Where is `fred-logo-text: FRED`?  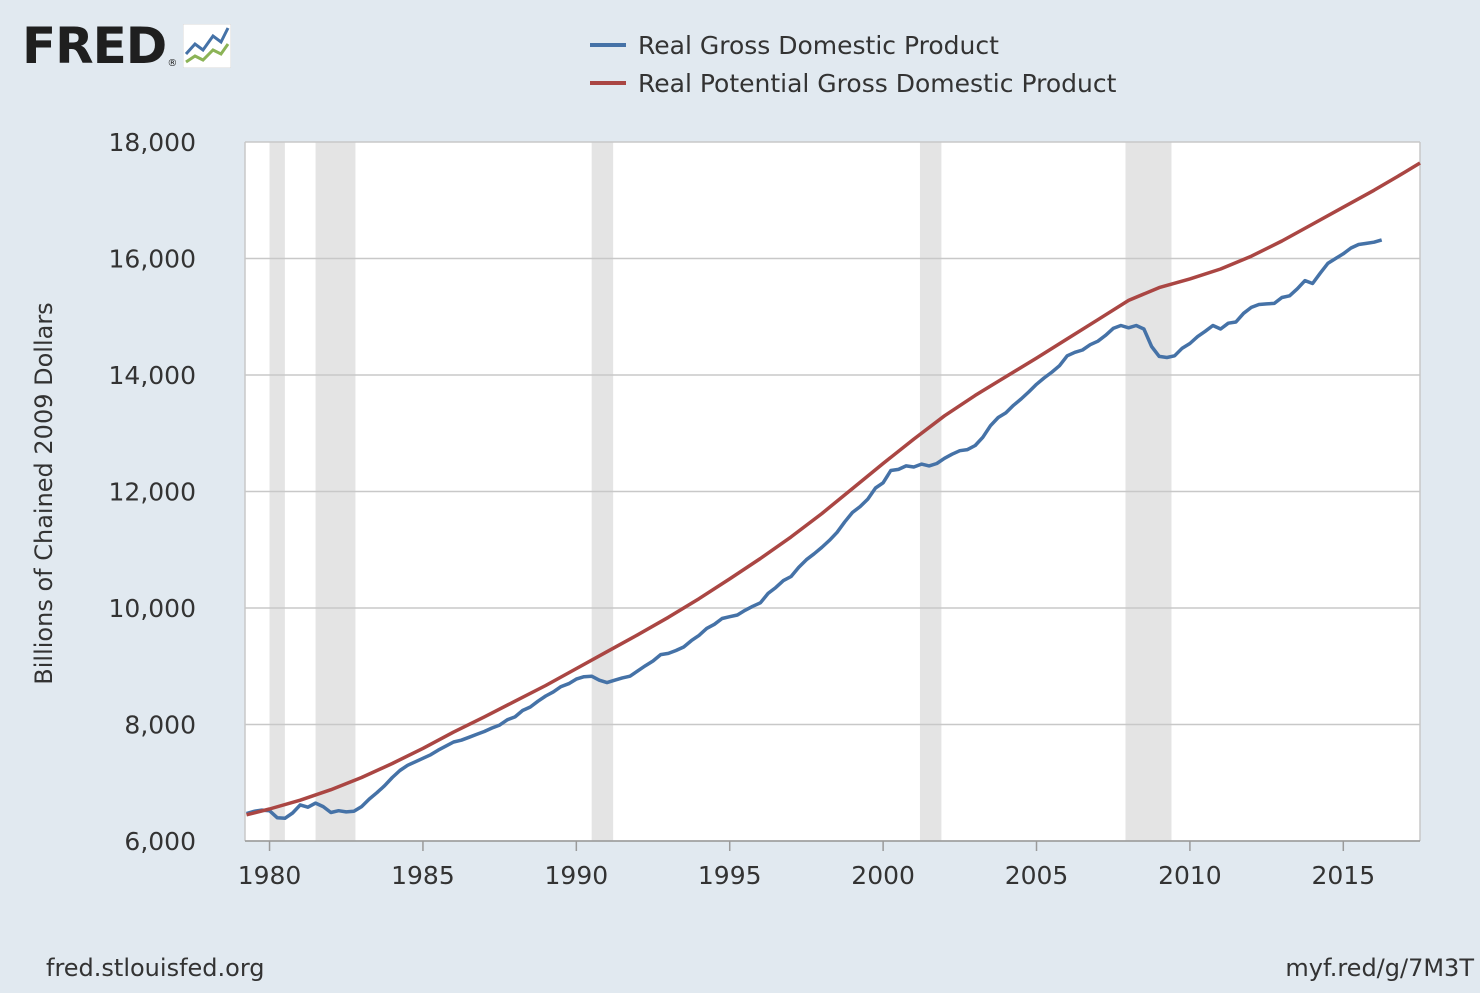
fred-logo-text: FRED is located at coordinates (94, 46).